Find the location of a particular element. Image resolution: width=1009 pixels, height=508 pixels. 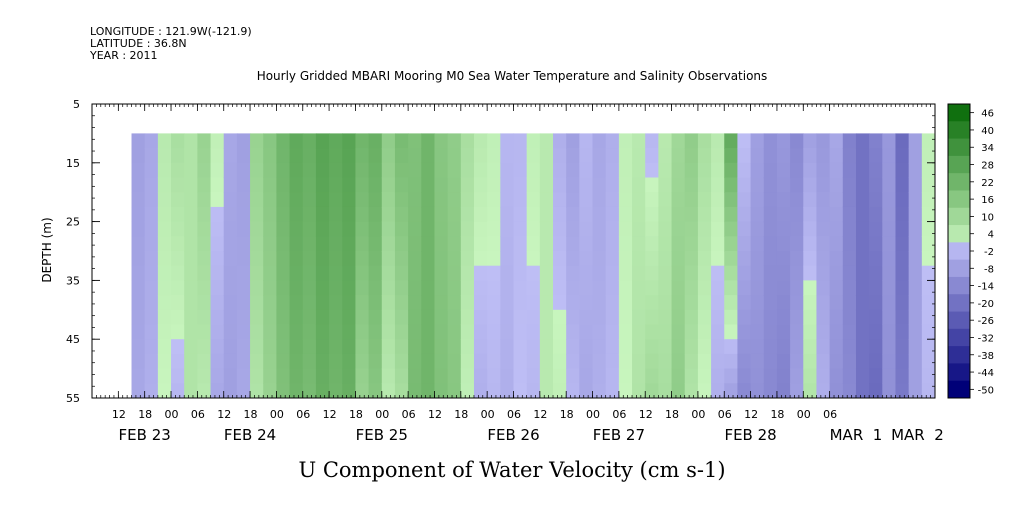

colorbar: 46 40 34 28 22 16 10 4 -2 -8 -14 -20 -26 -32 -38 -44 -50 is located at coordinates (970, 251).